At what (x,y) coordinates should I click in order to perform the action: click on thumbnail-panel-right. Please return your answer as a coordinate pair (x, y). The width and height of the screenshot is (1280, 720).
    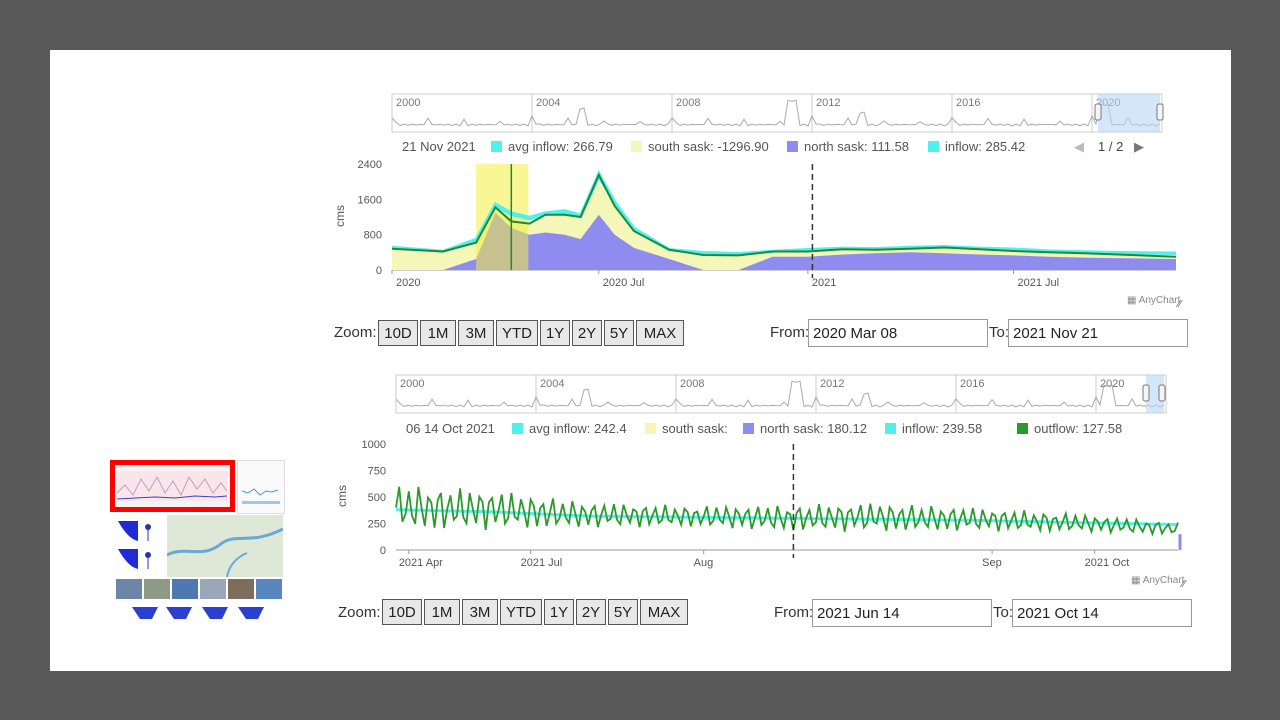
    Looking at the image, I should click on (261, 487).